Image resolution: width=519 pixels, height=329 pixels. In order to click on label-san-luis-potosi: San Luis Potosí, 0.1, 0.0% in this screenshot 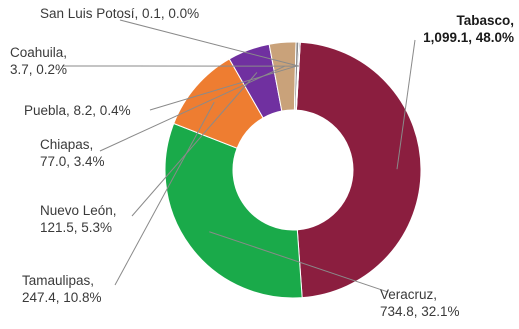, I will do `click(119, 13)`.